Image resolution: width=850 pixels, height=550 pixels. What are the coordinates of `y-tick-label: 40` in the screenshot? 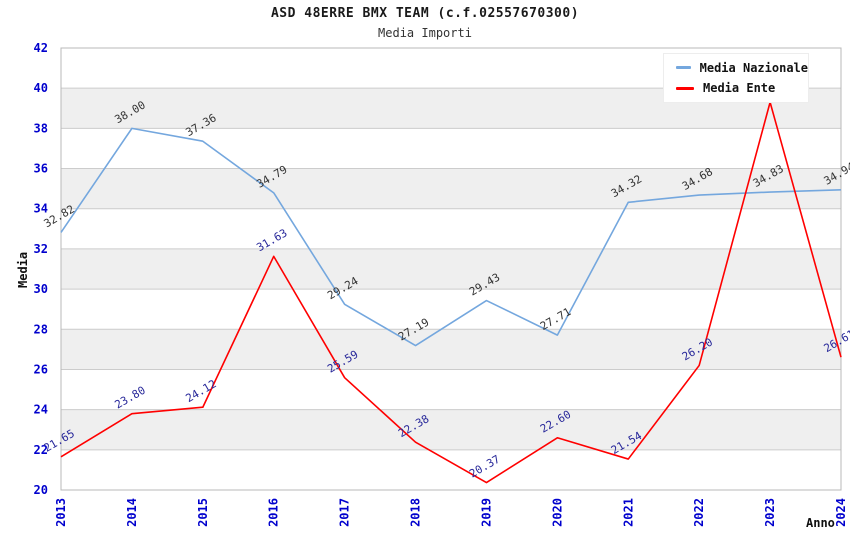 It's located at (41, 88).